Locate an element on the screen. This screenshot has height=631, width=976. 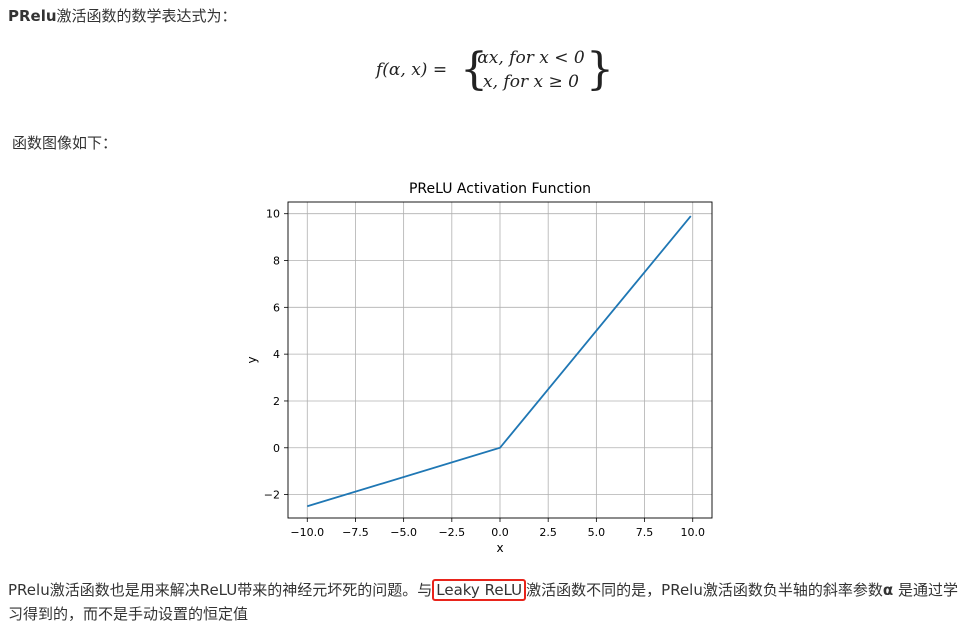
alpha-symbol: α is located at coordinates (888, 590).